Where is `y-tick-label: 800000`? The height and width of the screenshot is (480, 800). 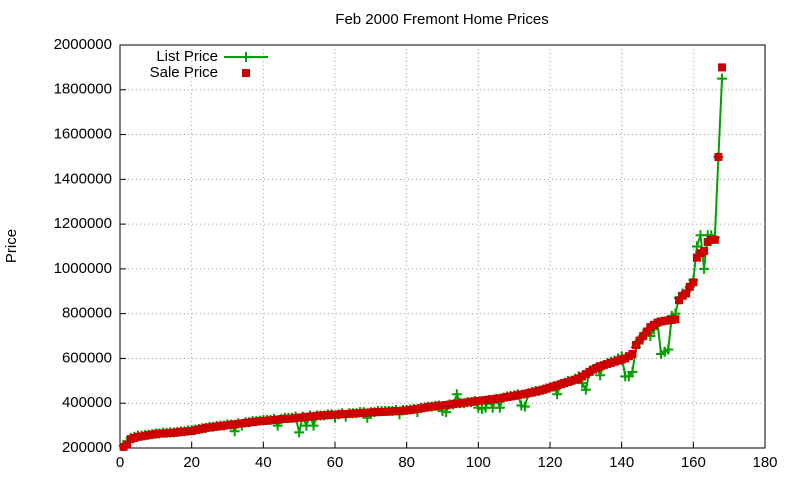 y-tick-label: 800000 is located at coordinates (87, 313).